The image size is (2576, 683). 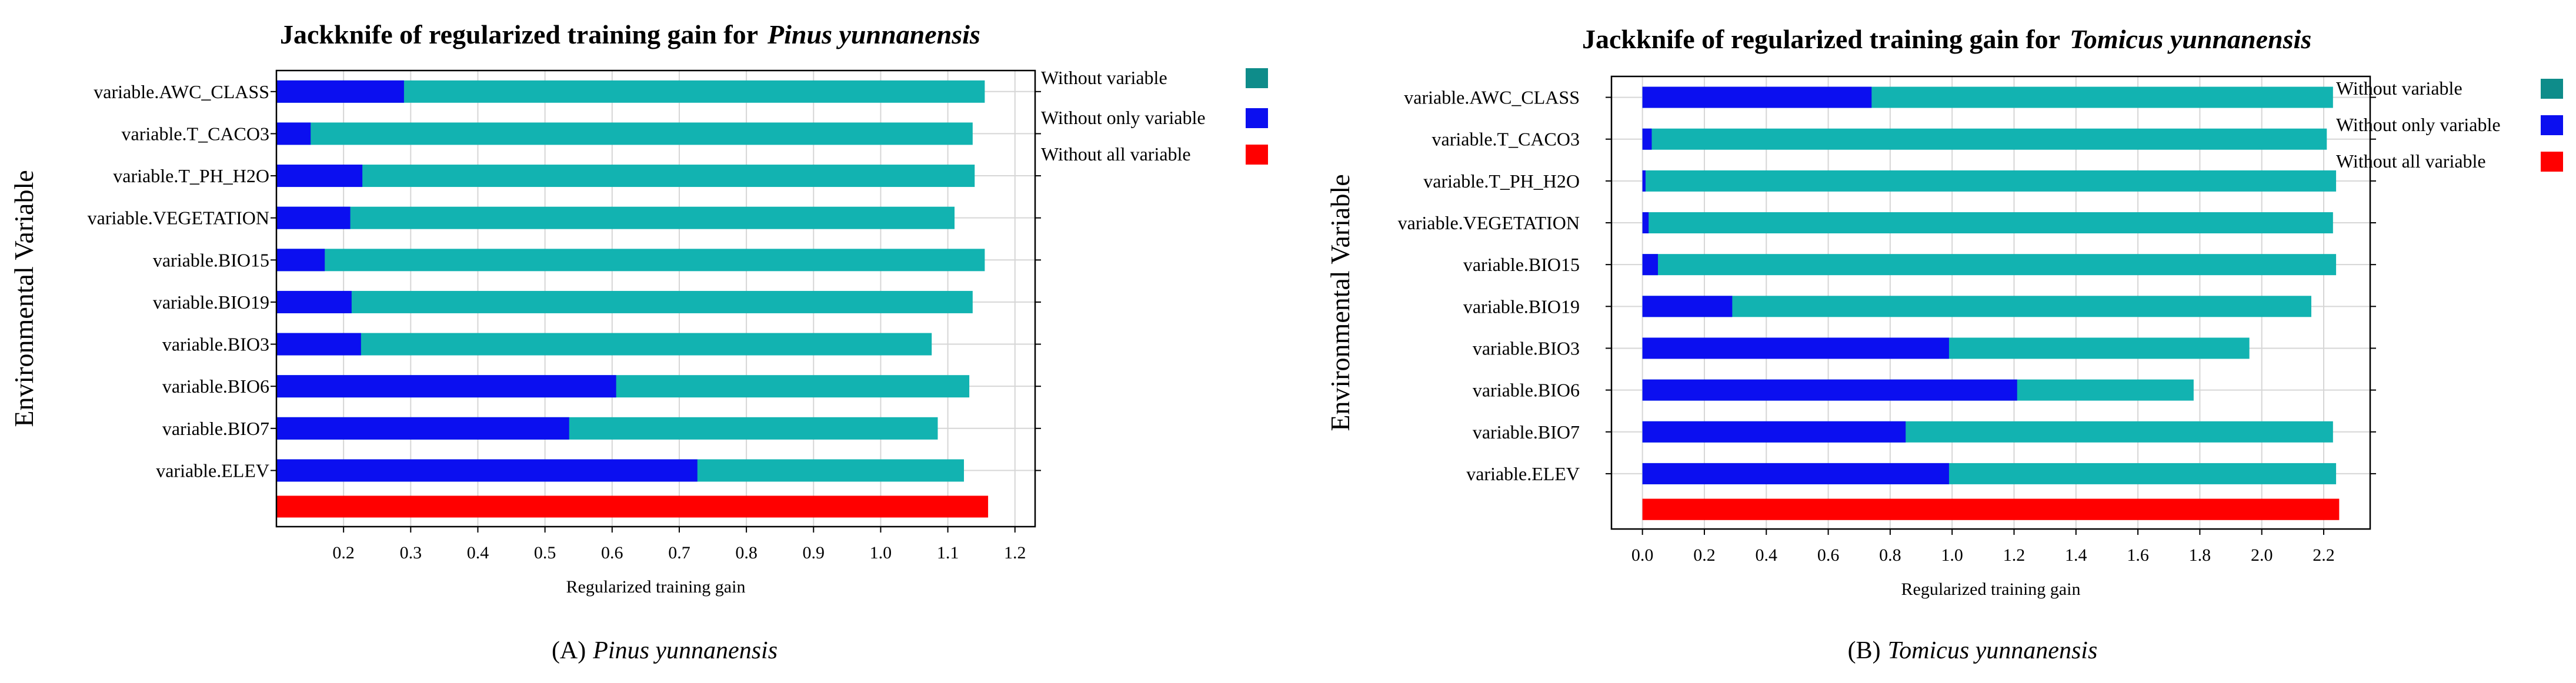 I want to click on x-tick-label: 1.6, so click(x=2138, y=555).